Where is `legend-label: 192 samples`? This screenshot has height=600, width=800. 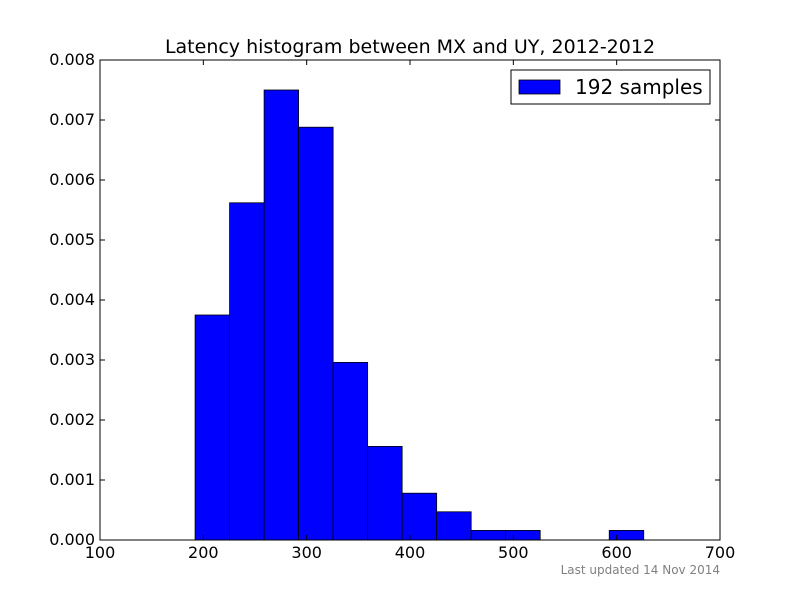
legend-label: 192 samples is located at coordinates (639, 87).